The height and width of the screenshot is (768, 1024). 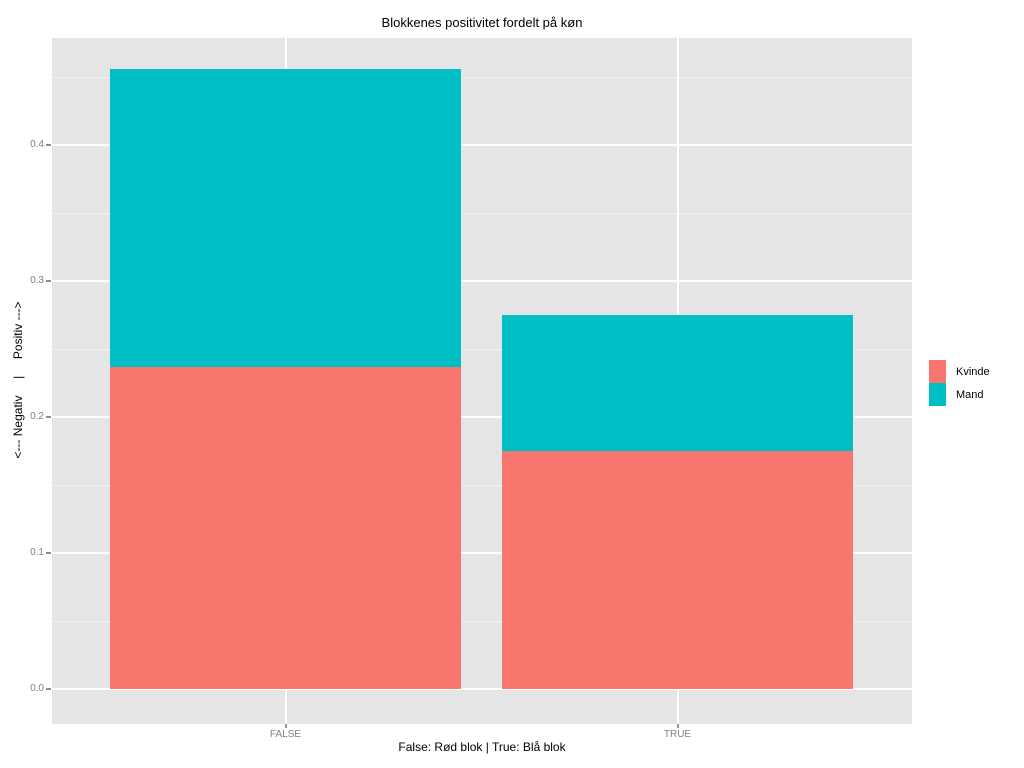 I want to click on legend-item: Kvinde, so click(x=959, y=371).